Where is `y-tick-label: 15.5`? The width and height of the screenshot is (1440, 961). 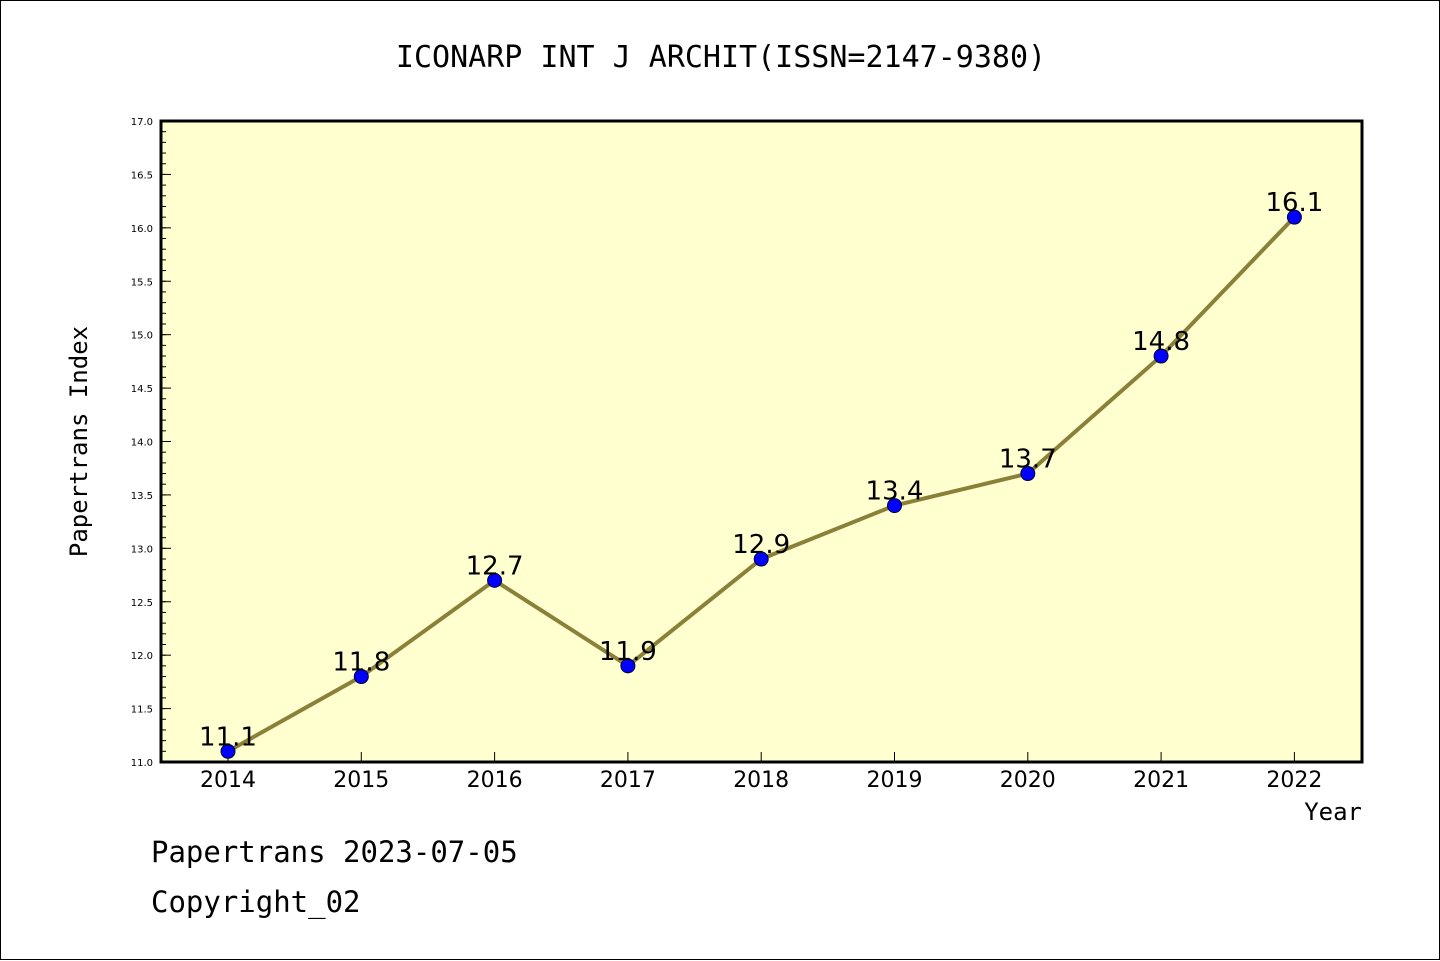 y-tick-label: 15.5 is located at coordinates (142, 282).